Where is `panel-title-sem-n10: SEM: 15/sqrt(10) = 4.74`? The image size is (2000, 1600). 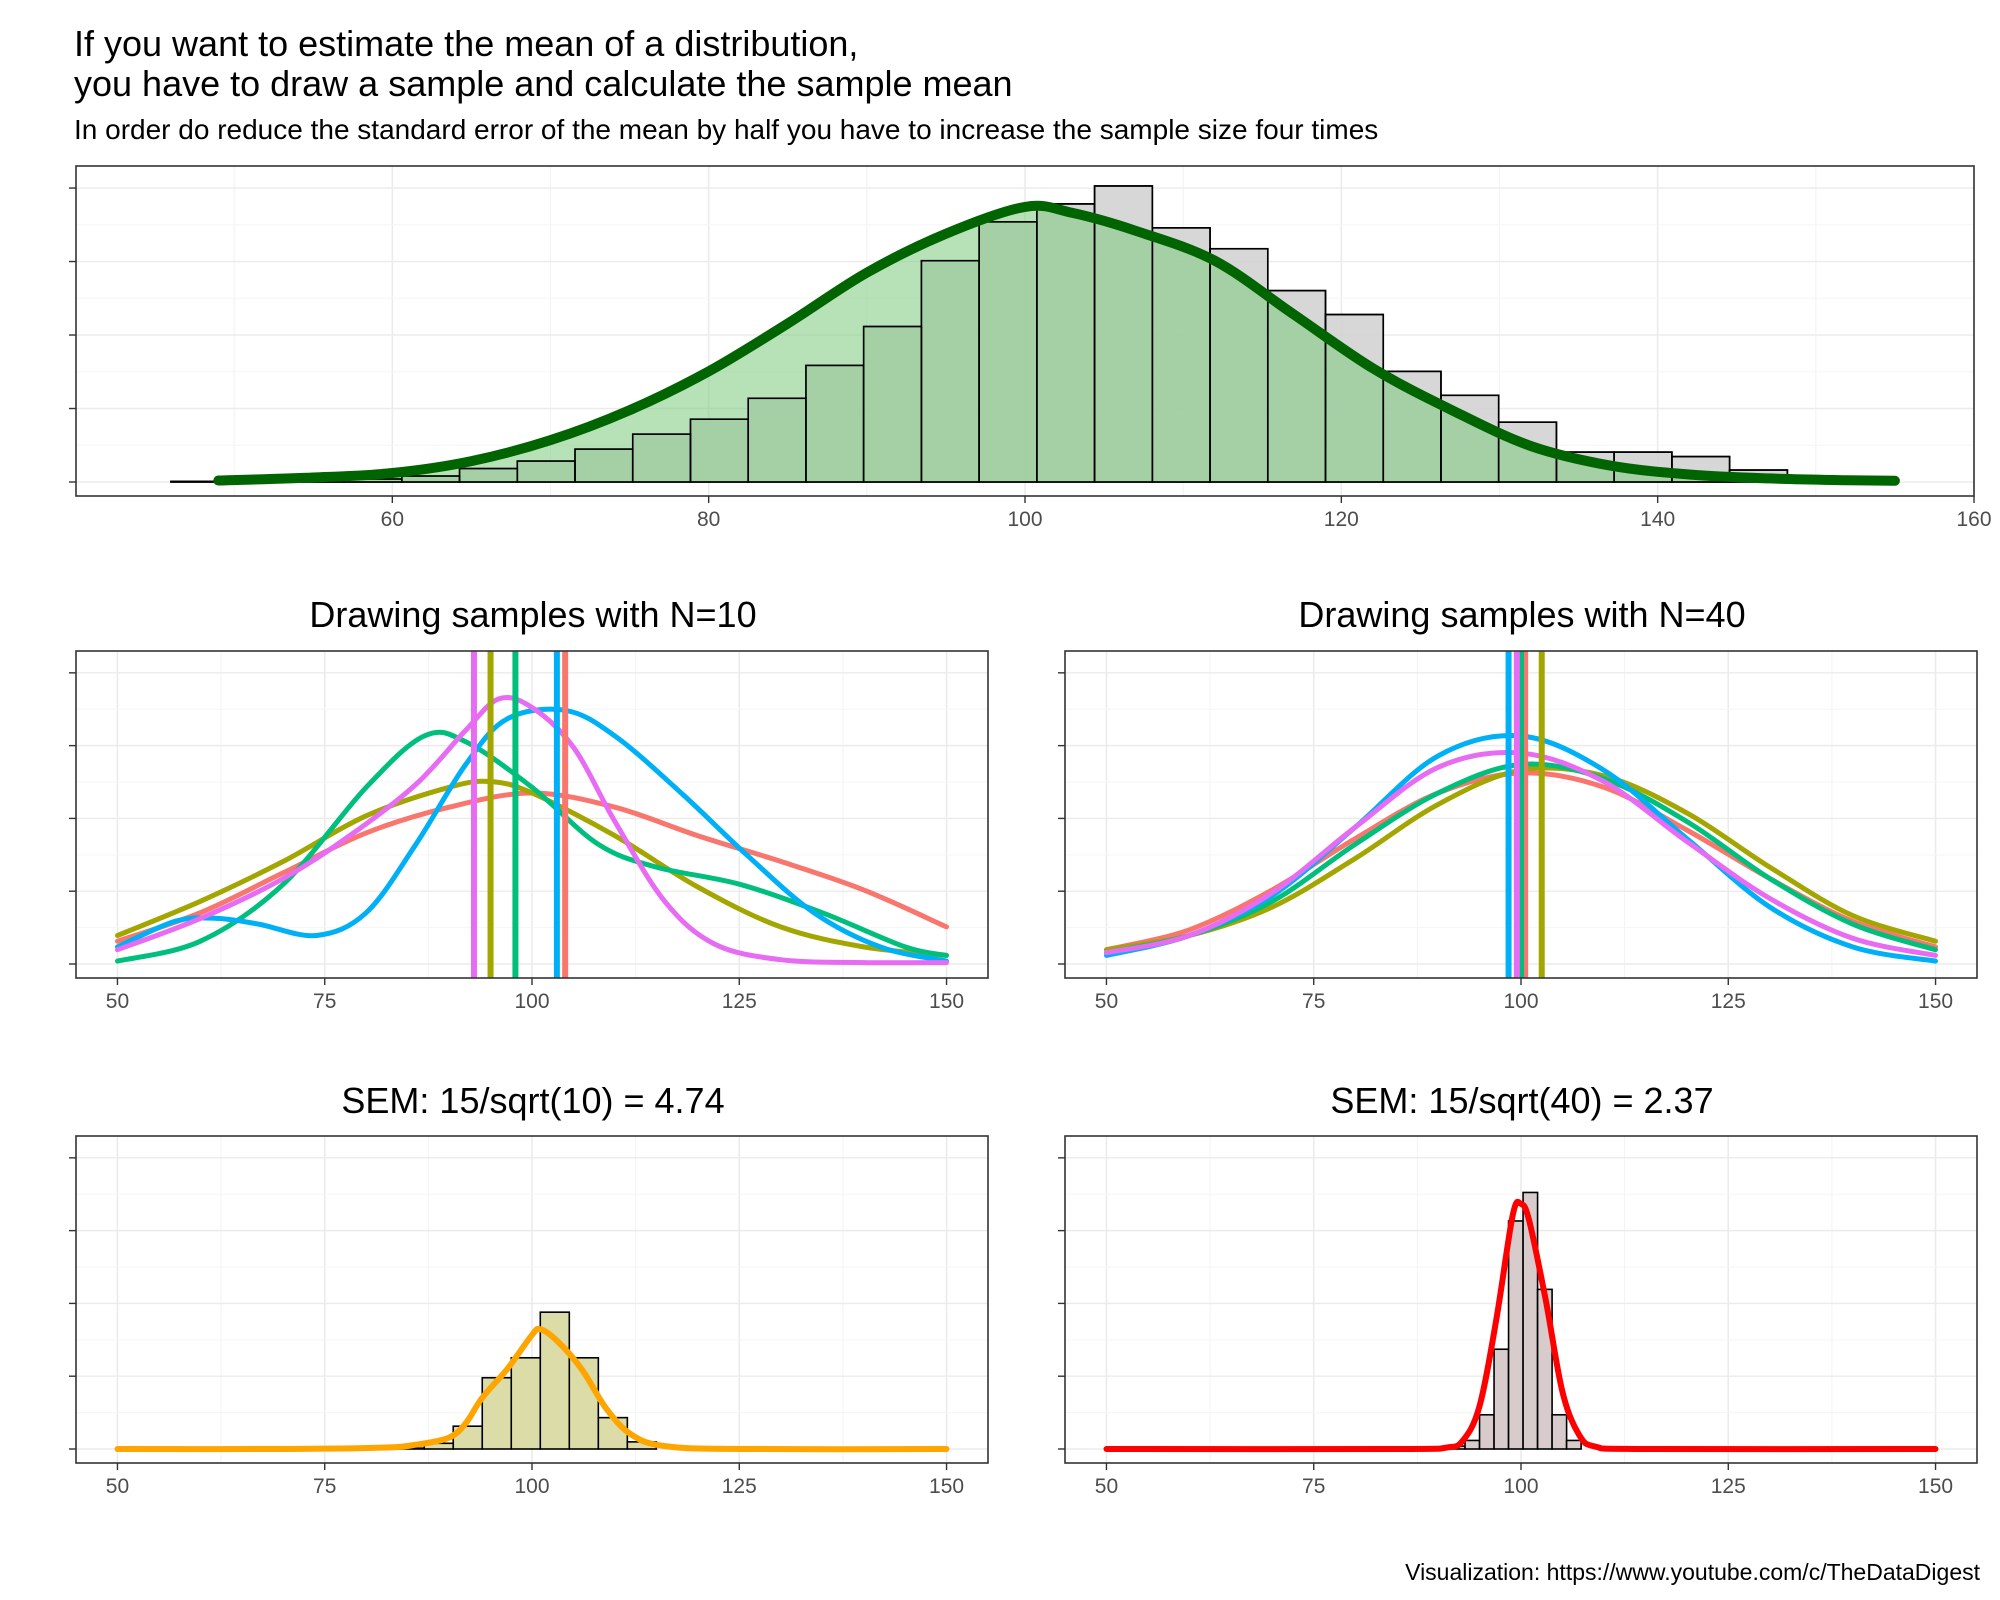 panel-title-sem-n10: SEM: 15/sqrt(10) = 4.74 is located at coordinates (533, 1100).